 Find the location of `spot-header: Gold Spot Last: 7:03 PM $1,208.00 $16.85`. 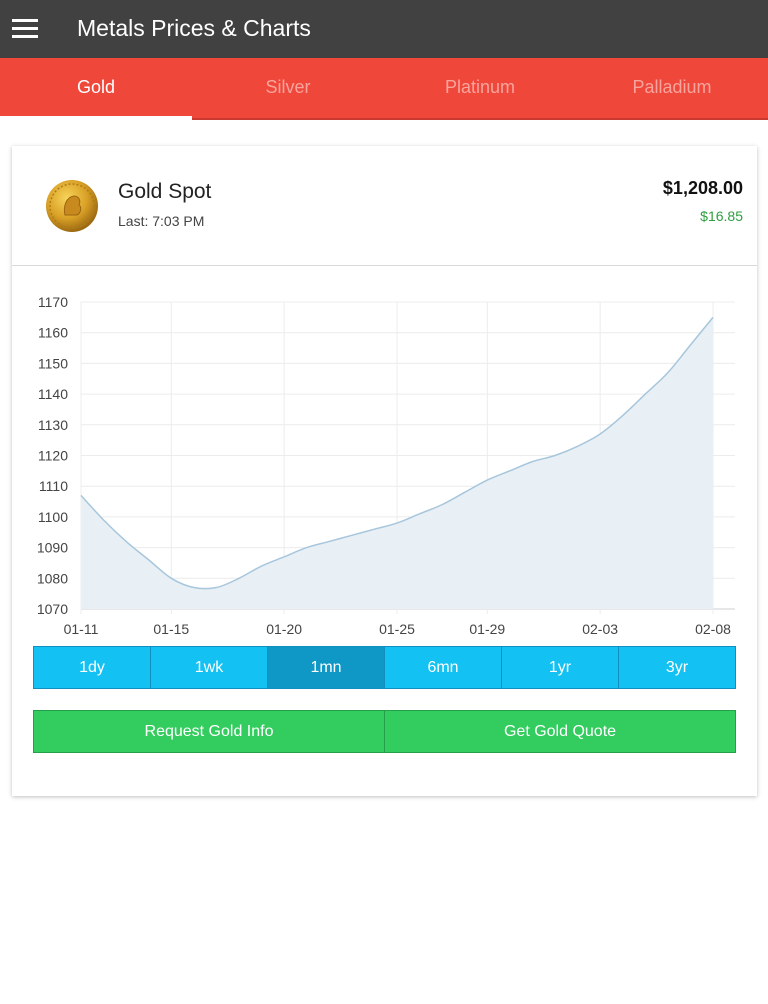

spot-header: Gold Spot Last: 7:03 PM $1,208.00 $16.85 is located at coordinates (384, 206).